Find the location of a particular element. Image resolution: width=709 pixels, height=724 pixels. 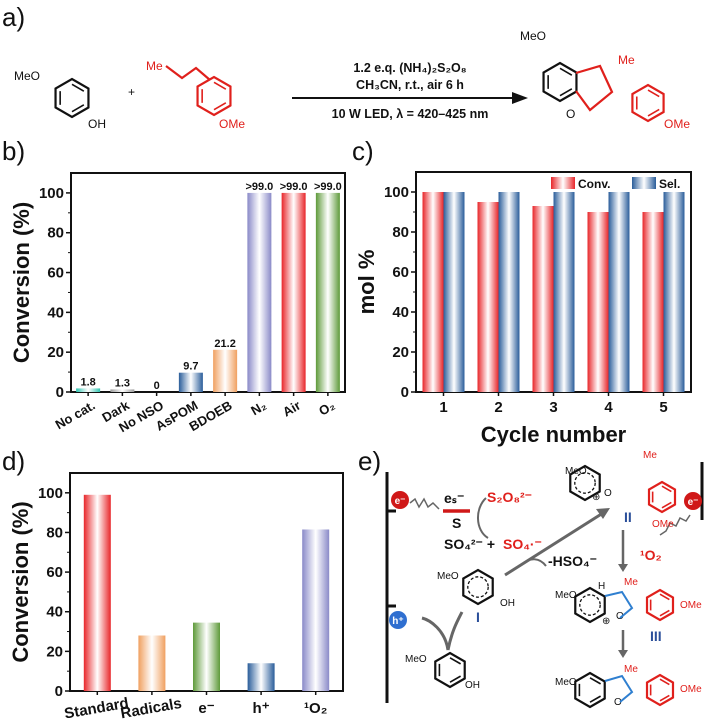

reactant2-ome: OMe is located at coordinates (232, 124).